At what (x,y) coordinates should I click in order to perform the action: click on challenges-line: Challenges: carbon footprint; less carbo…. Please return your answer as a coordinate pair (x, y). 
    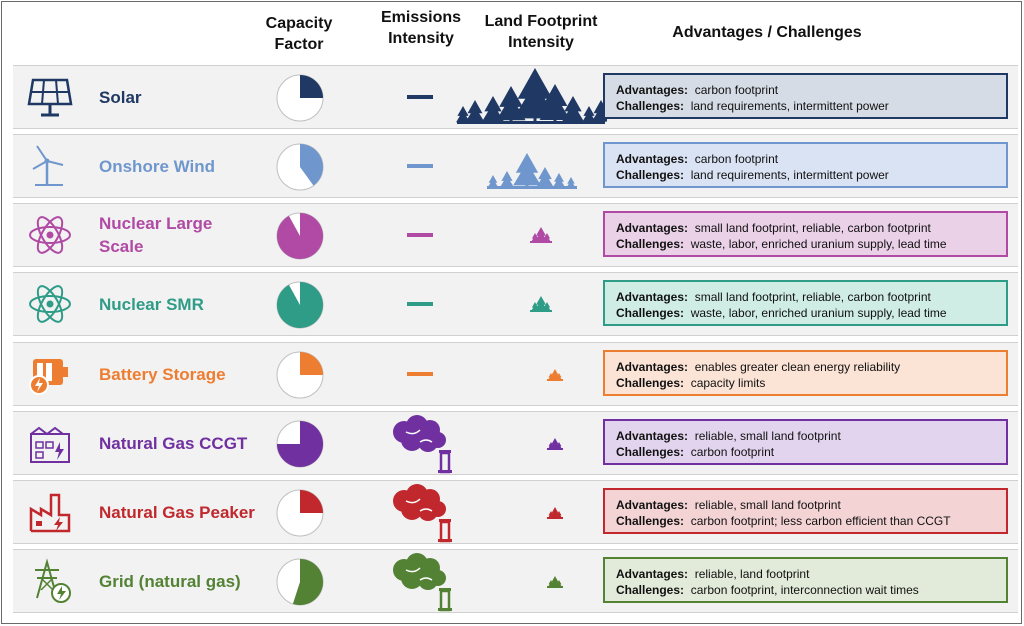
    Looking at the image, I should click on (811, 521).